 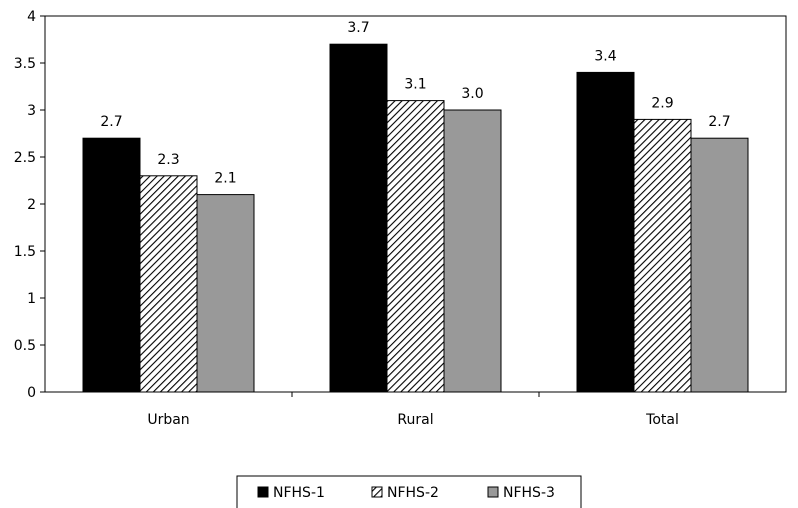 I want to click on y-tick-label: 0, so click(x=31, y=393).